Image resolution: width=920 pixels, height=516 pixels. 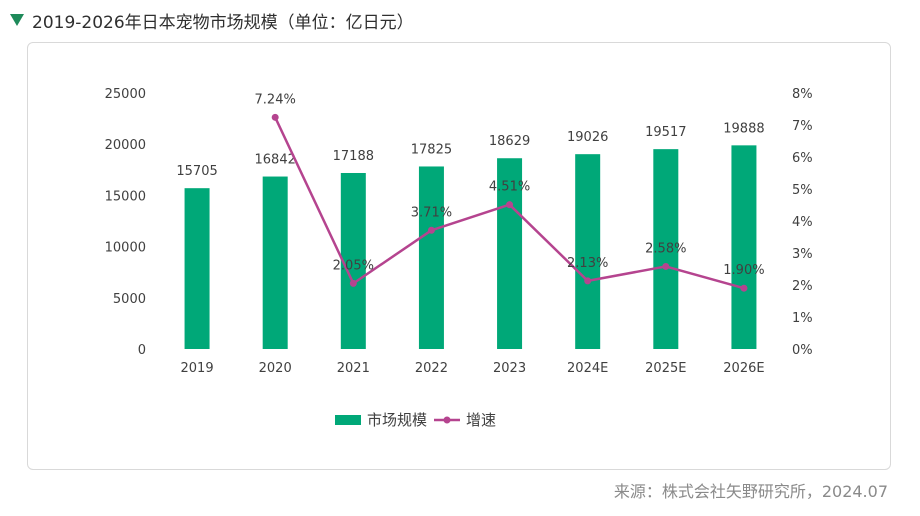 I want to click on growth-point-2022, so click(x=431, y=230).